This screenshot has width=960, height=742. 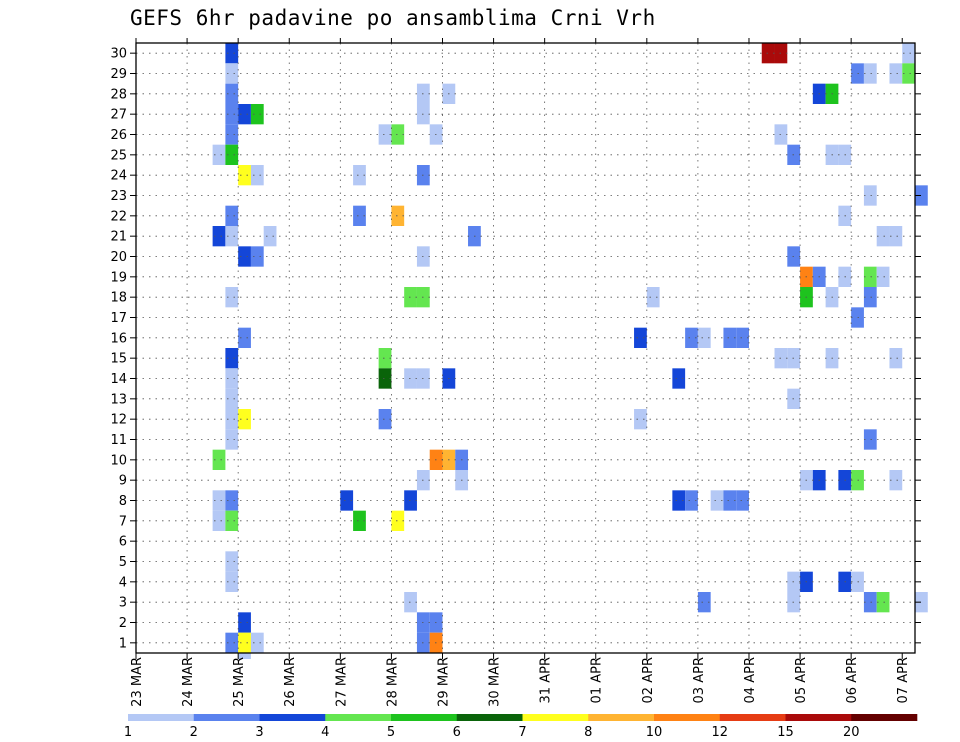 What do you see at coordinates (801, 680) in the screenshot?
I see `x-tick-label: 05 APR` at bounding box center [801, 680].